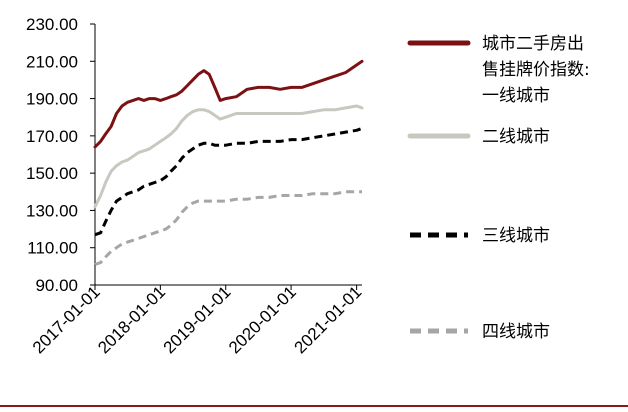 Image resolution: width=628 pixels, height=412 pixels. Describe the element at coordinates (131, 319) in the screenshot. I see `x-tick-label: 2018-01-01` at that location.